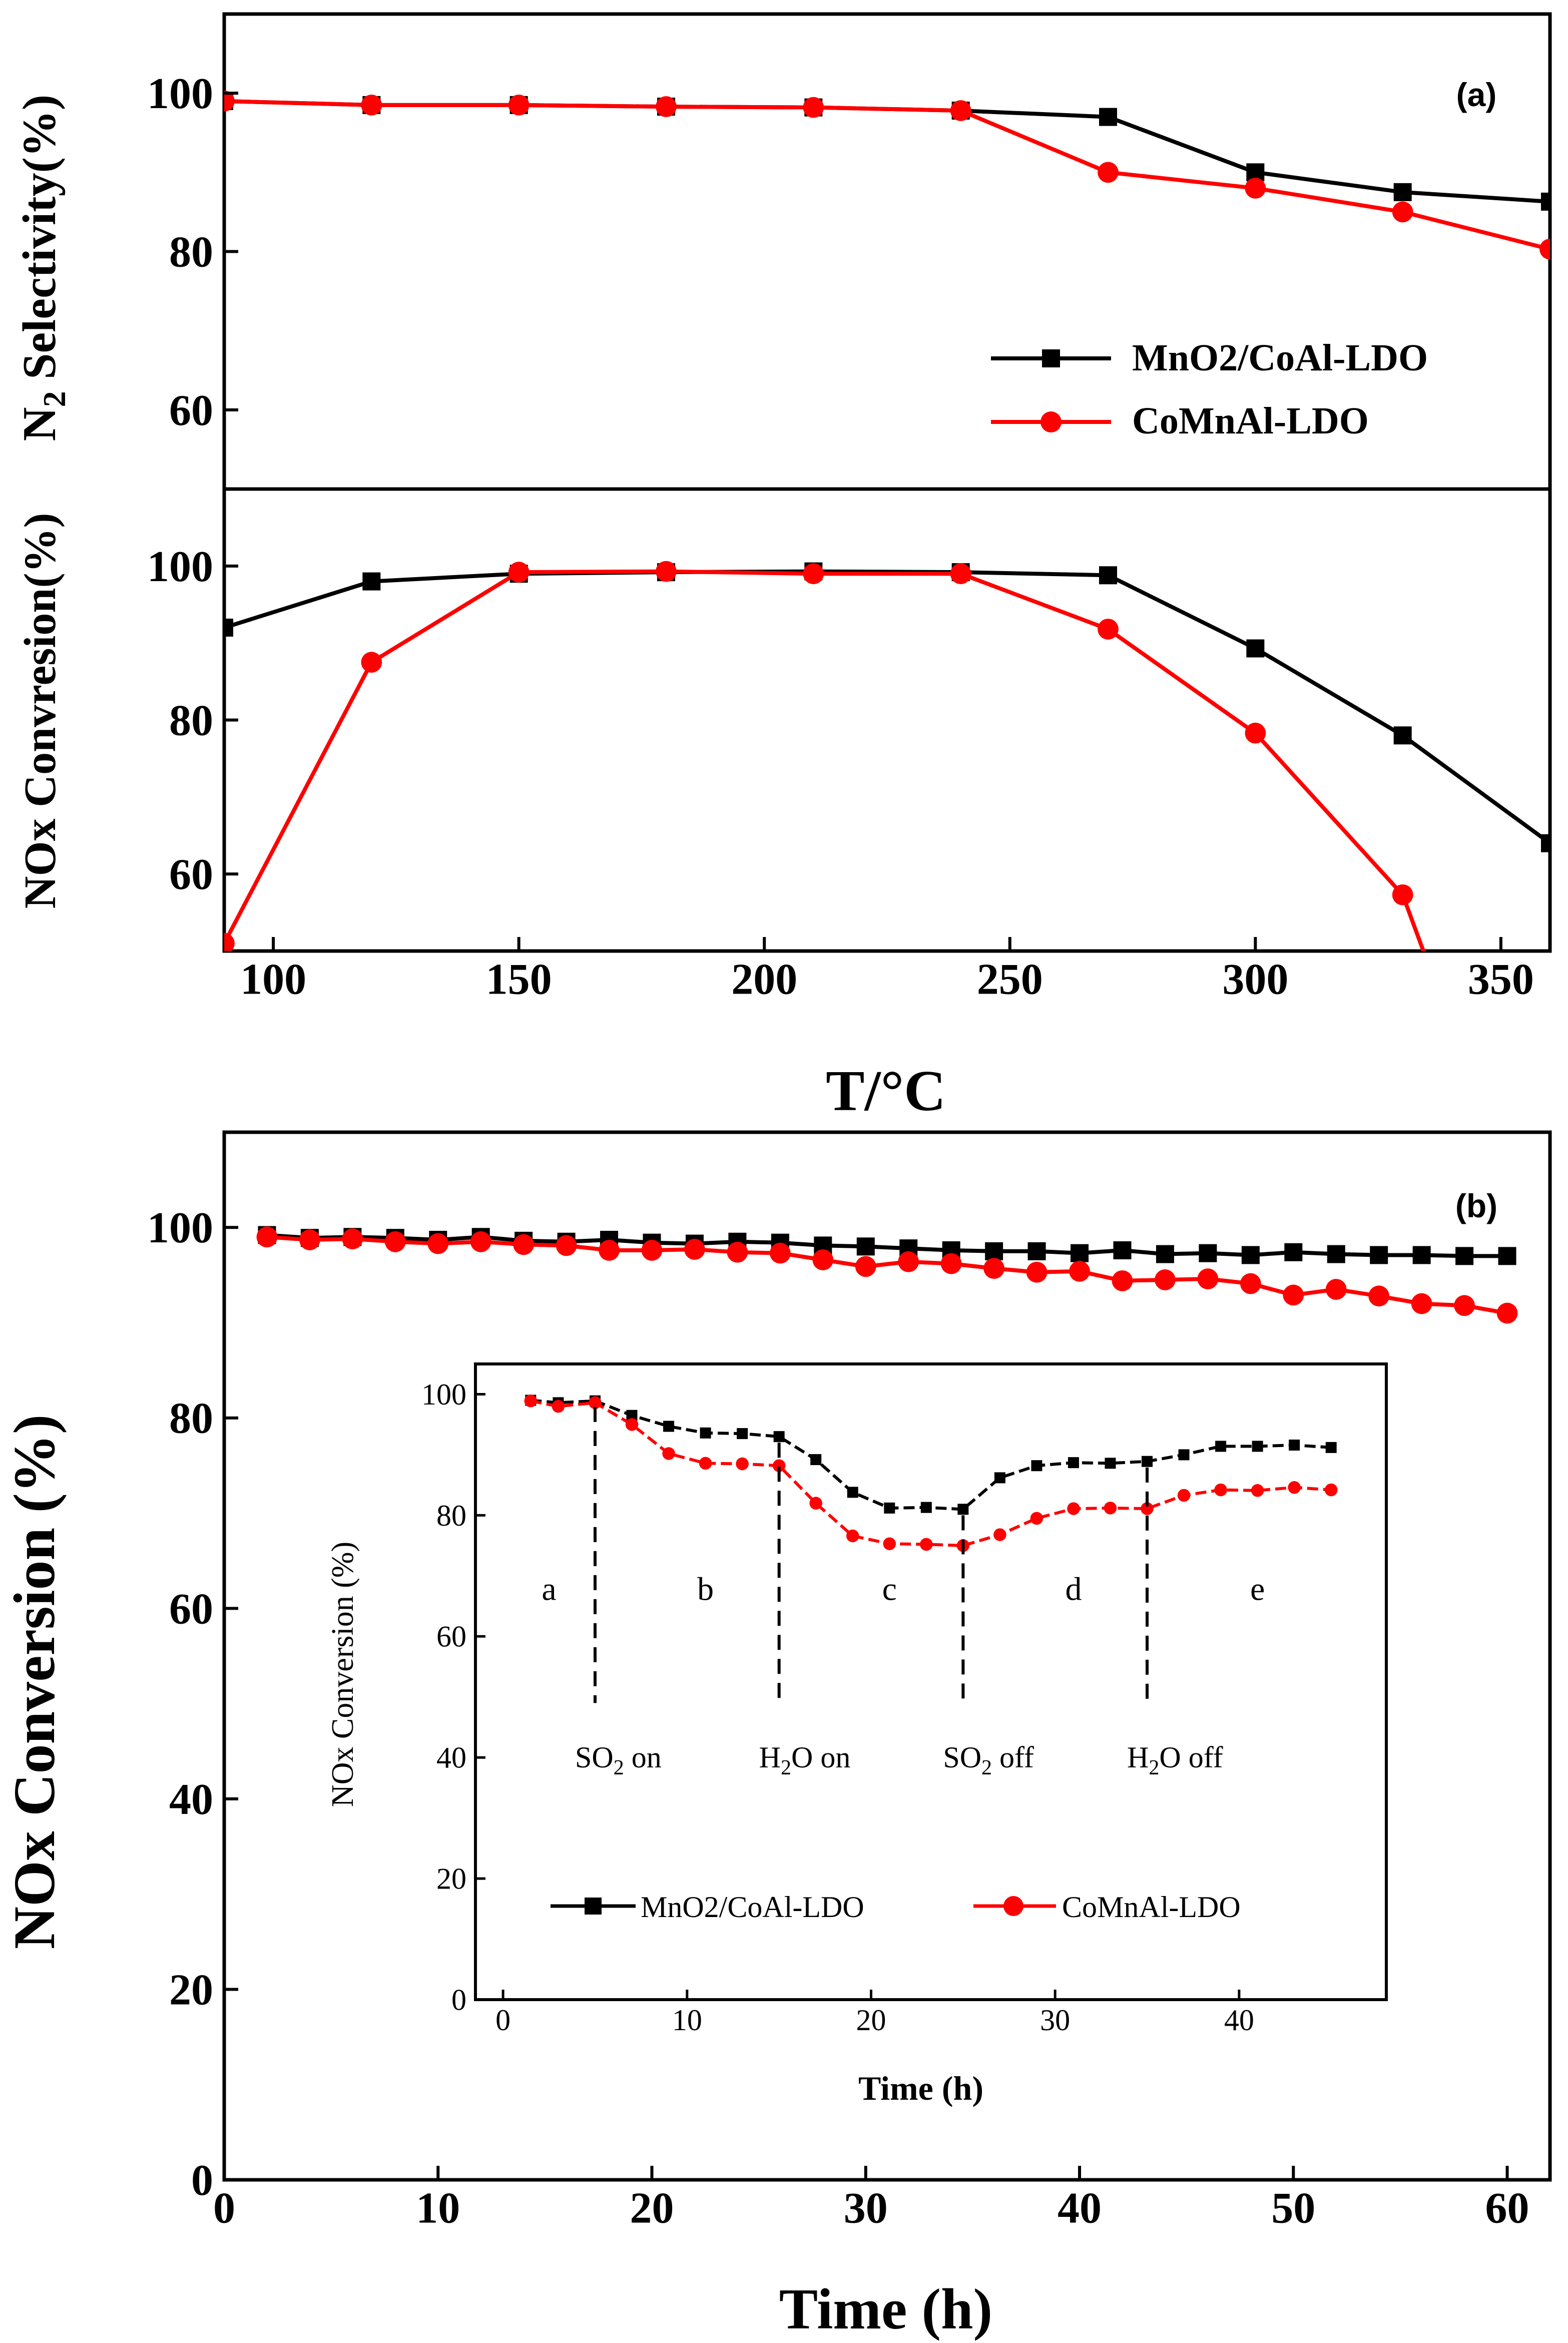 Image resolution: width=1568 pixels, height=2343 pixels. I want to click on conv-a-y-tick-label: 60, so click(191, 874).